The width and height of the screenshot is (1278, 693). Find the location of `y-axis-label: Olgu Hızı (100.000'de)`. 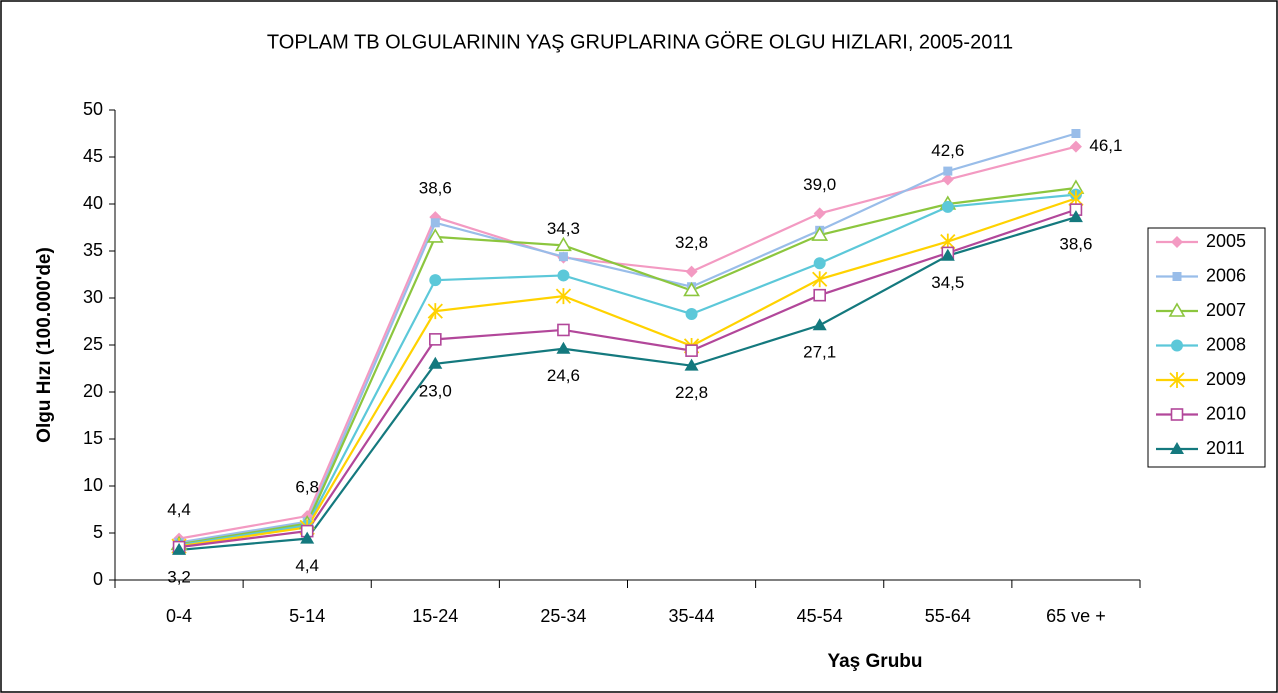

y-axis-label: Olgu Hızı (100.000'de) is located at coordinates (44, 345).